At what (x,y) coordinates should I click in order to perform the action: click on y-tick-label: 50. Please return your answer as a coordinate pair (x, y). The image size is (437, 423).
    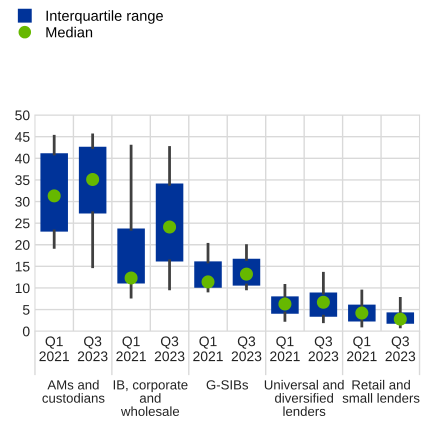
    Looking at the image, I should click on (22, 115).